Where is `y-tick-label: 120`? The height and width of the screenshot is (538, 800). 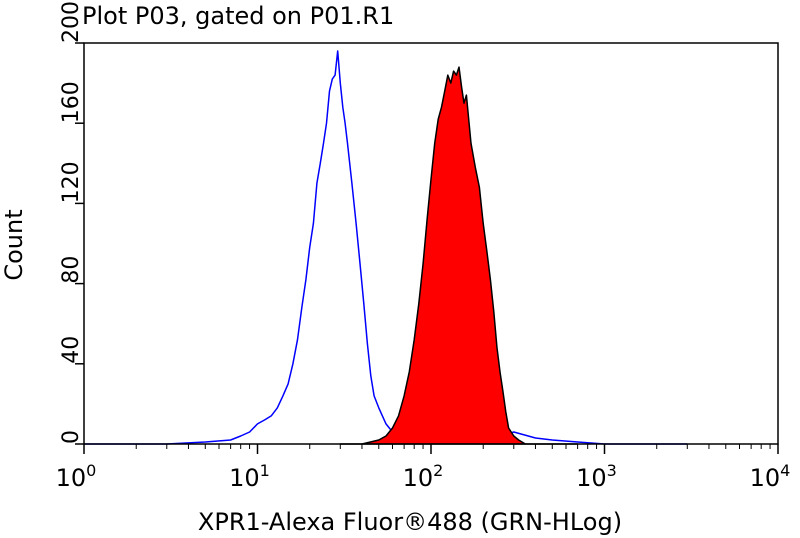 y-tick-label: 120 is located at coordinates (71, 182).